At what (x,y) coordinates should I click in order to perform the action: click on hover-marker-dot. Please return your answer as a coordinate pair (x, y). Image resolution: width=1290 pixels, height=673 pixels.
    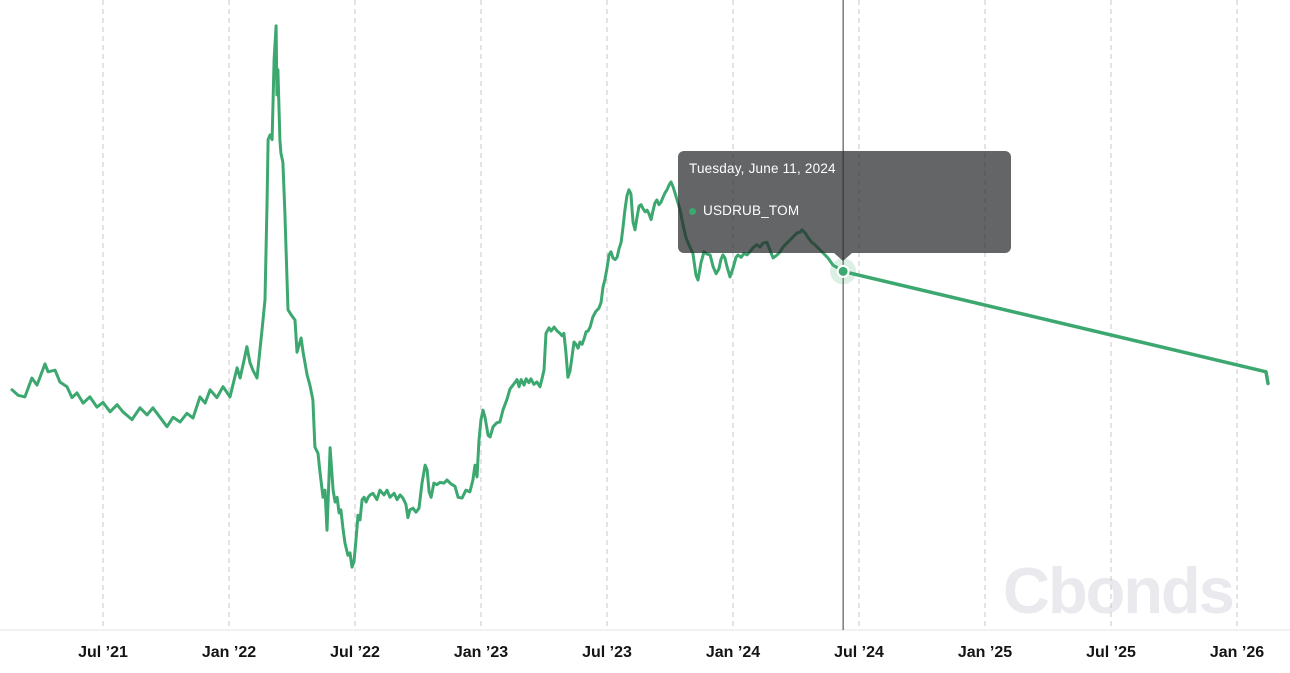
    Looking at the image, I should click on (843, 271).